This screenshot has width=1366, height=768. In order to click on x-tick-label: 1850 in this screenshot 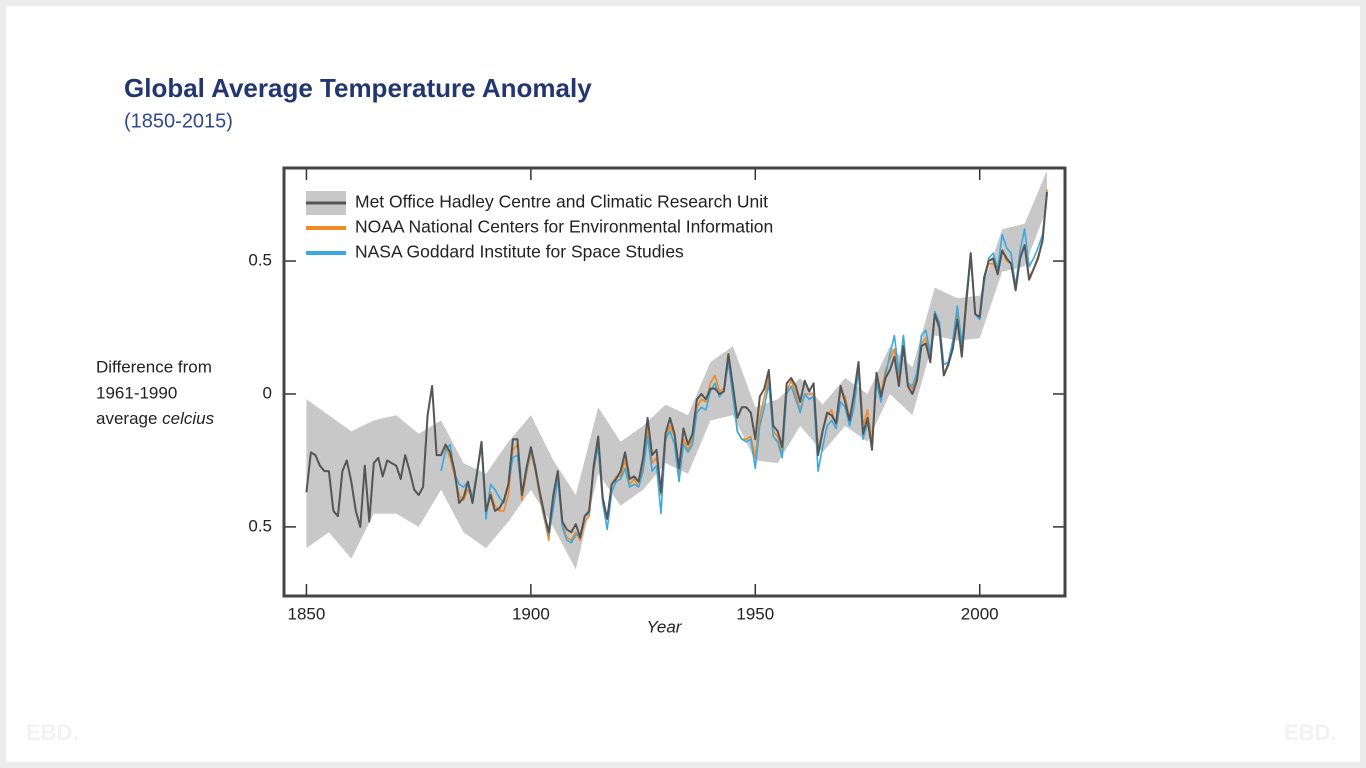, I will do `click(307, 613)`.